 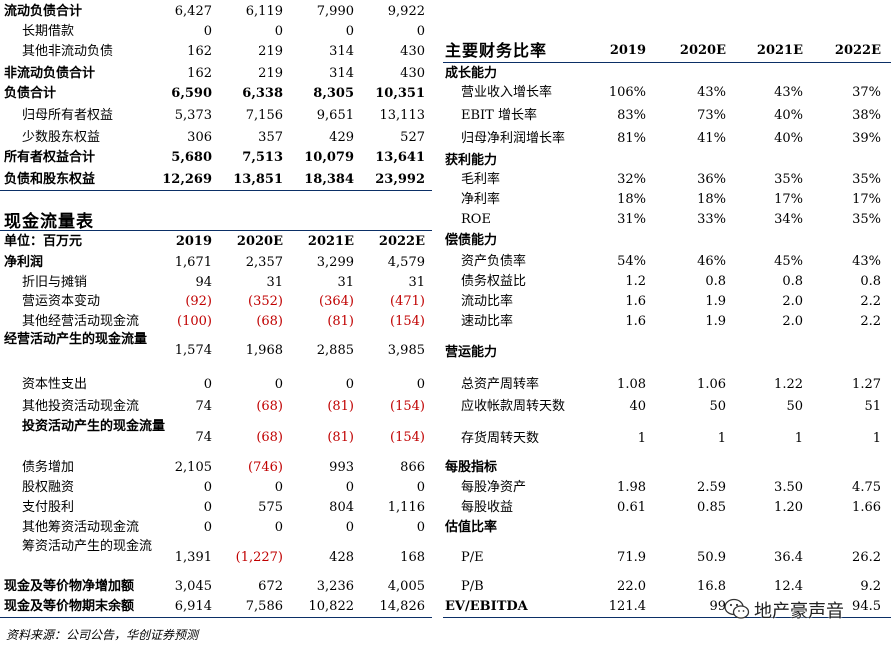 What do you see at coordinates (667, 161) in the screenshot?
I see `ratio-section: 获利能力` at bounding box center [667, 161].